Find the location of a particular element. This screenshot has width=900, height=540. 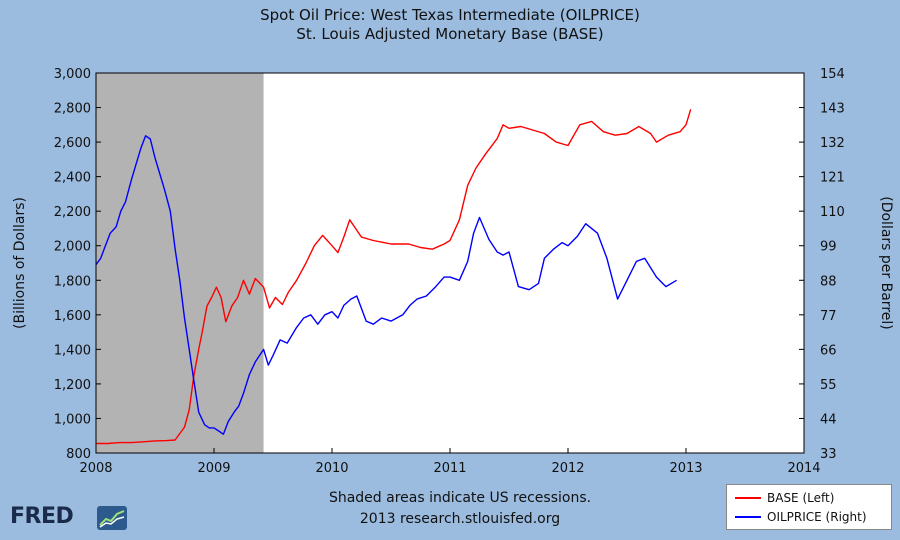

legend-label-oilprice: OILPRICE (Right) is located at coordinates (817, 517).